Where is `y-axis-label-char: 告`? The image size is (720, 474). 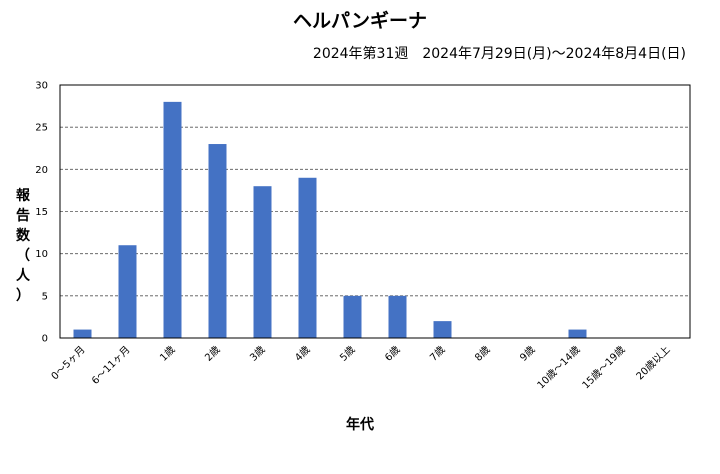
y-axis-label-char: 告 is located at coordinates (23, 216).